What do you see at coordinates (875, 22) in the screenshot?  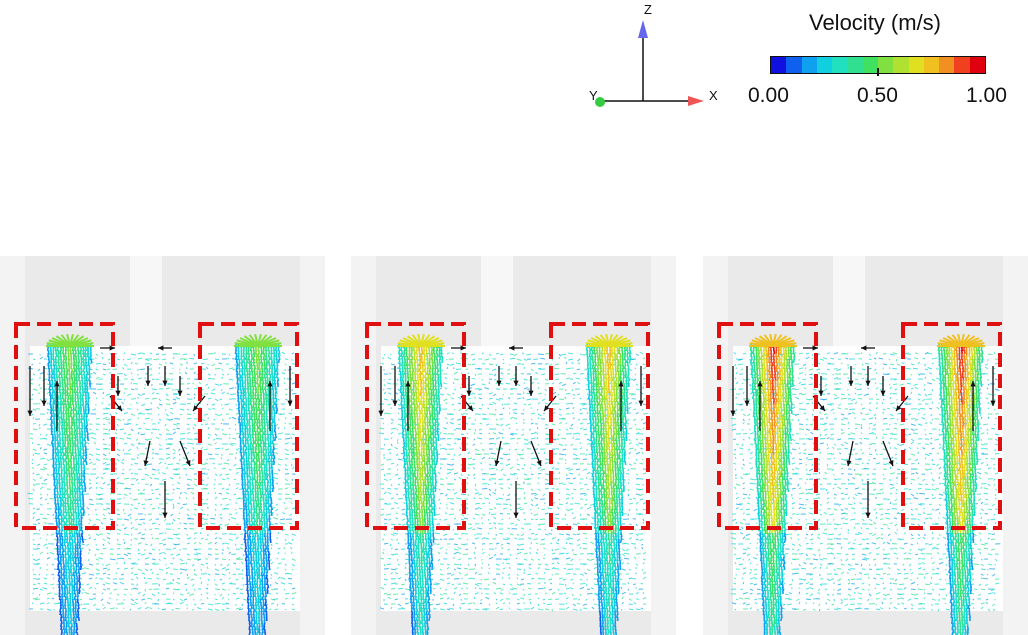 I see `legend-title: Velocity (m/s)` at bounding box center [875, 22].